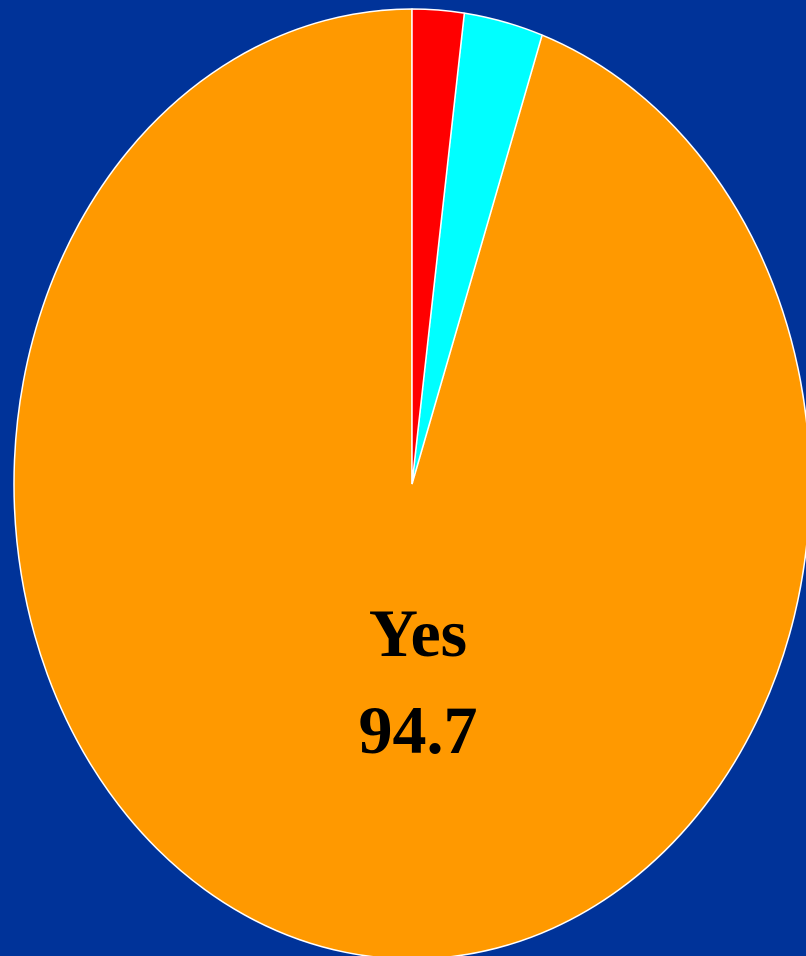 Image resolution: width=806 pixels, height=956 pixels. Describe the element at coordinates (418, 633) in the screenshot. I see `slice-label-yes: Yes` at that location.